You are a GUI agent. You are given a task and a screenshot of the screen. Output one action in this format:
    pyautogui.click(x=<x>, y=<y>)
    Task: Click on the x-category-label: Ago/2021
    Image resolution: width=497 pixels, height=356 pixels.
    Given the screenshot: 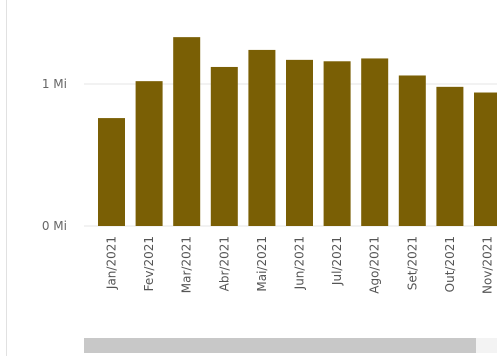 What is the action you would take?
    pyautogui.click(x=375, y=265)
    